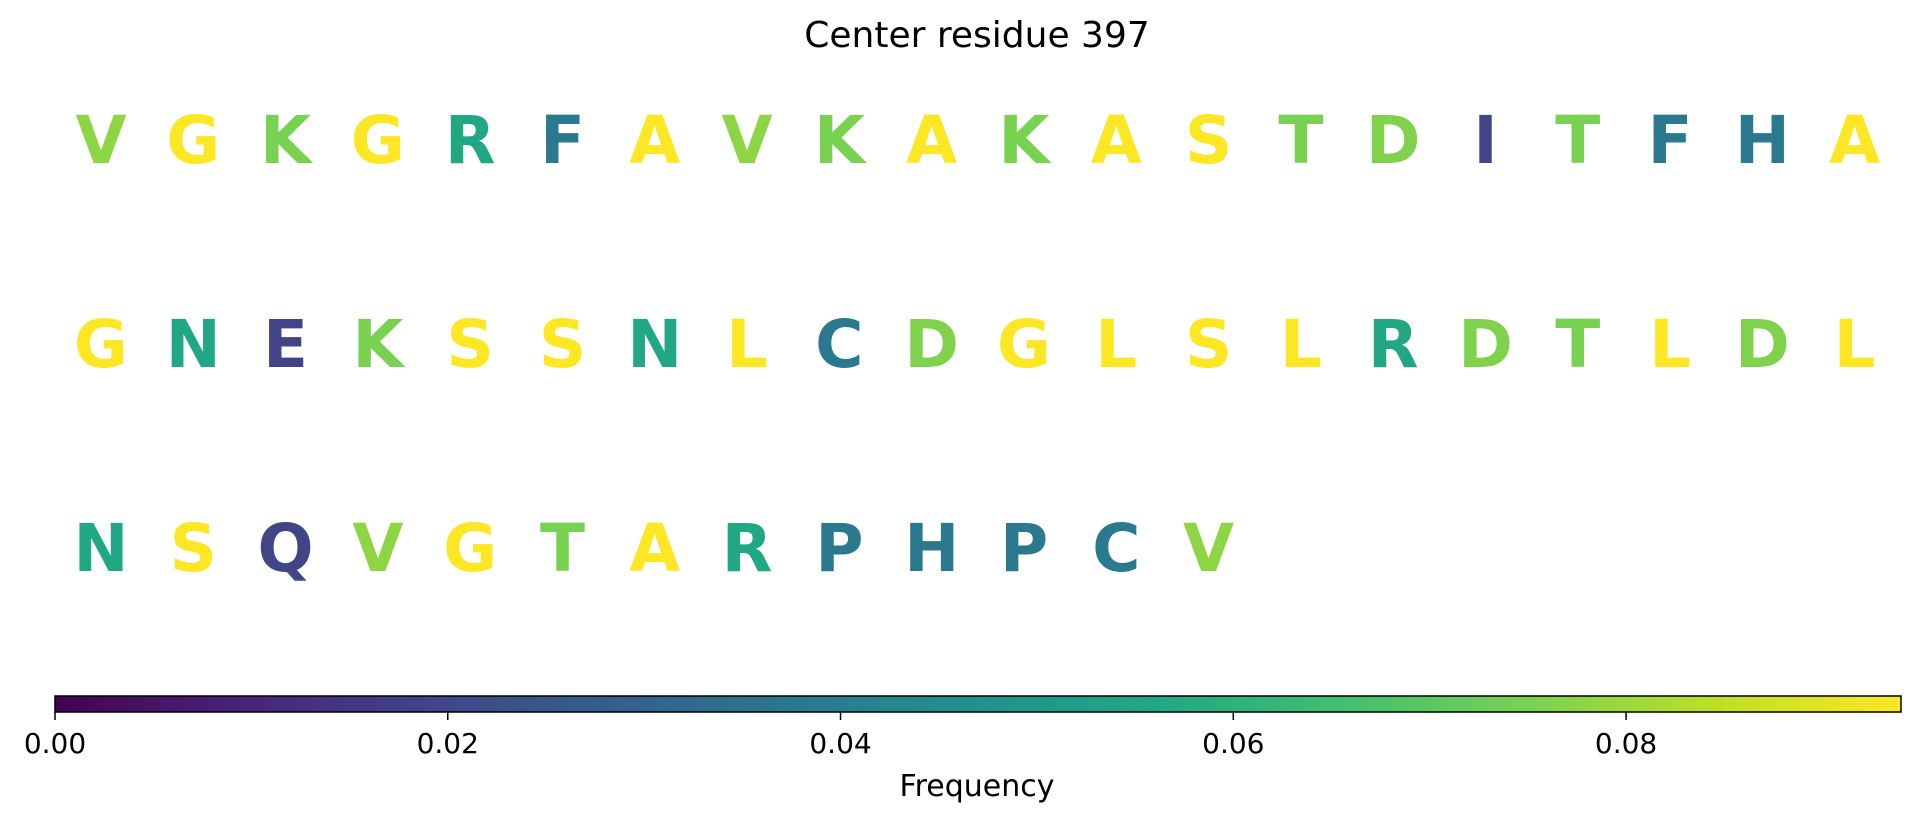 The image size is (1917, 822). What do you see at coordinates (285, 344) in the screenshot?
I see `residue-letter: E` at bounding box center [285, 344].